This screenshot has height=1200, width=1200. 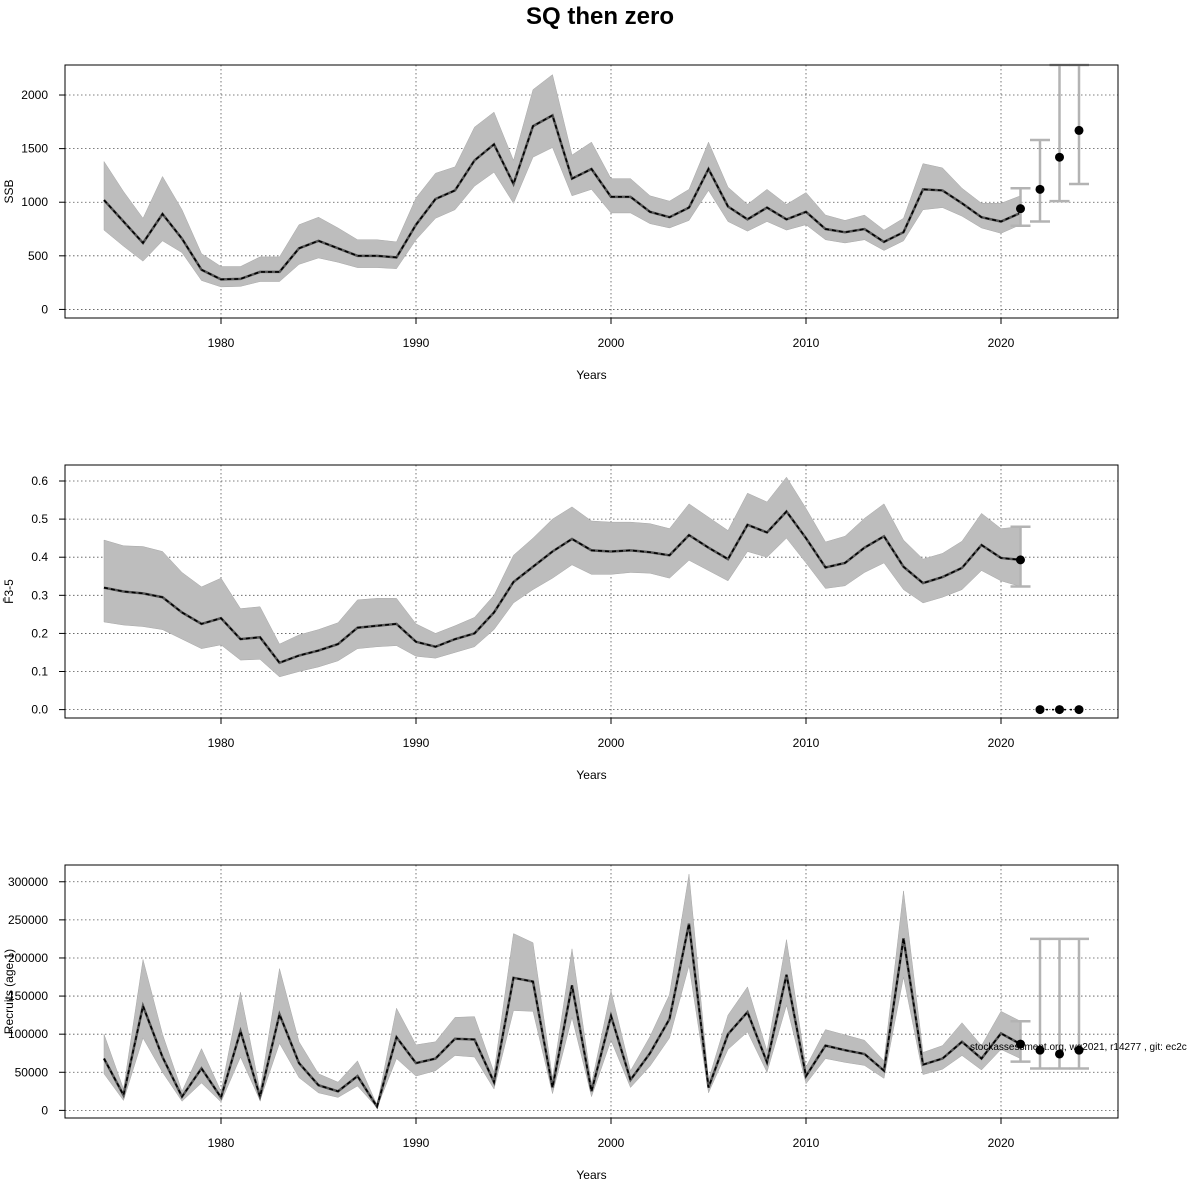 I want to click on chart-title: SQ then zero, so click(x=600, y=16).